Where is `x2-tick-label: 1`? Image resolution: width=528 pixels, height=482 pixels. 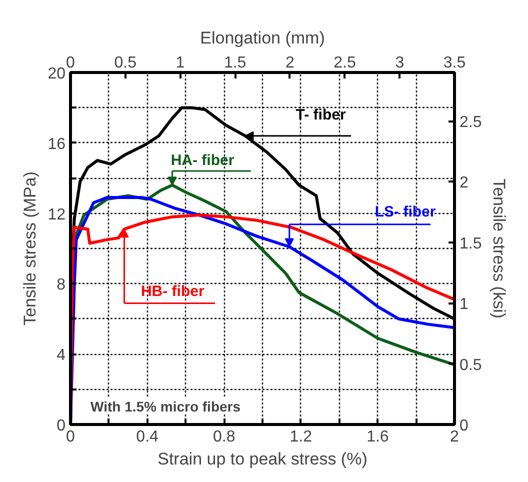
x2-tick-label: 1 is located at coordinates (180, 63).